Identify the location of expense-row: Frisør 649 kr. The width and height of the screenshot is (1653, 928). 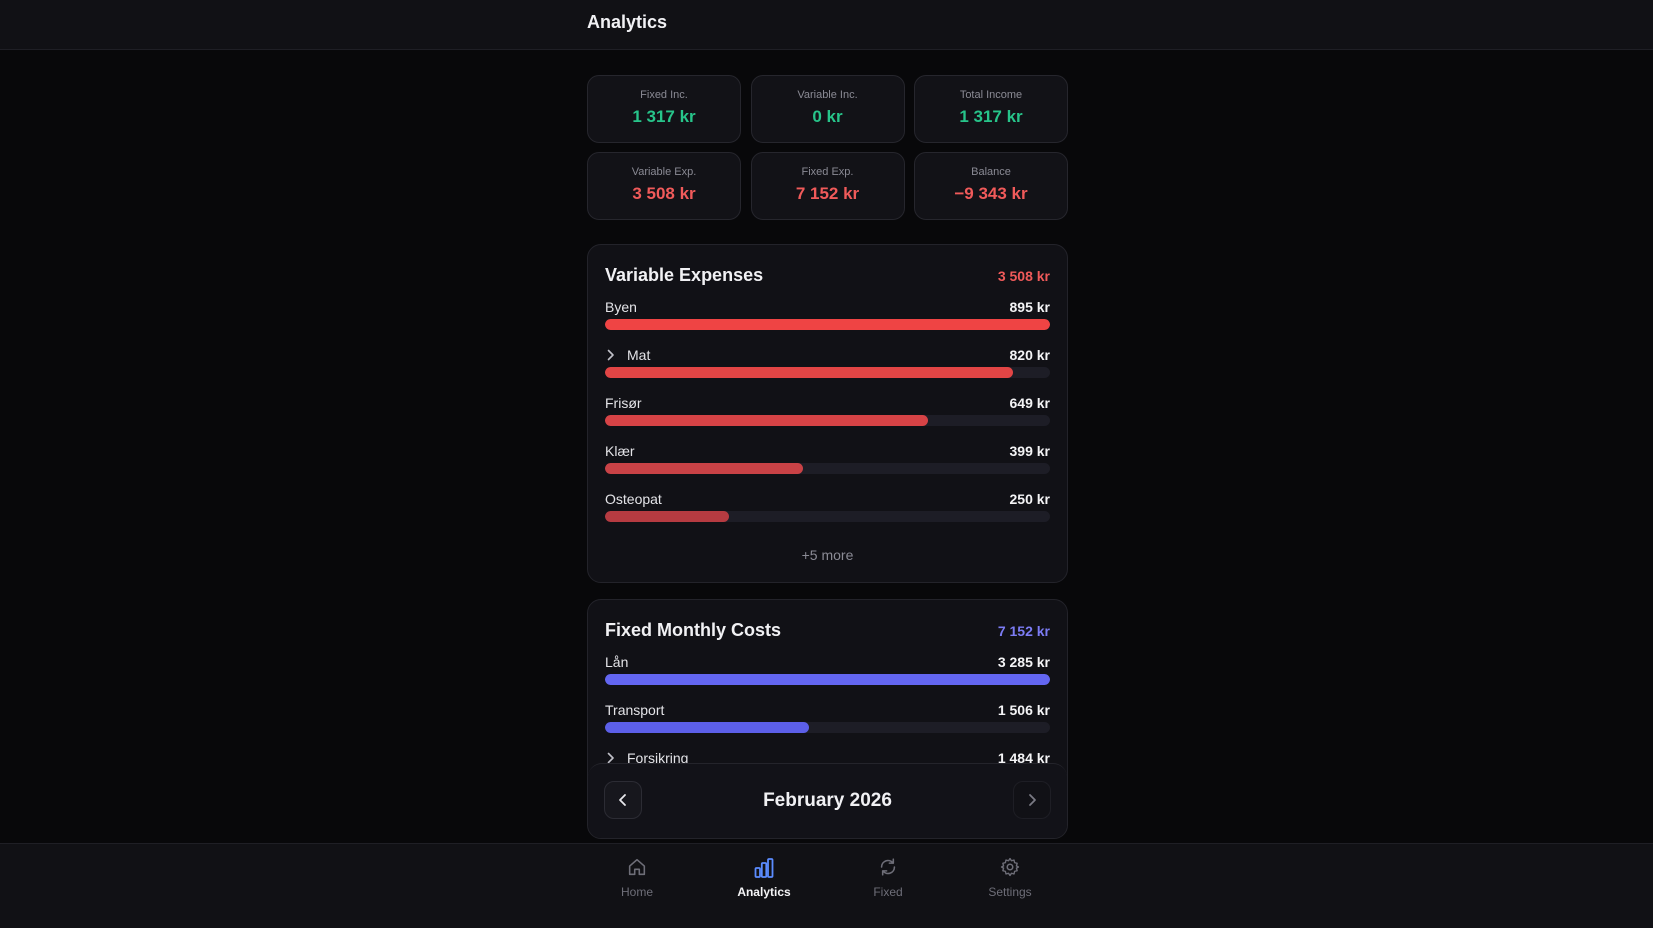
(827, 419).